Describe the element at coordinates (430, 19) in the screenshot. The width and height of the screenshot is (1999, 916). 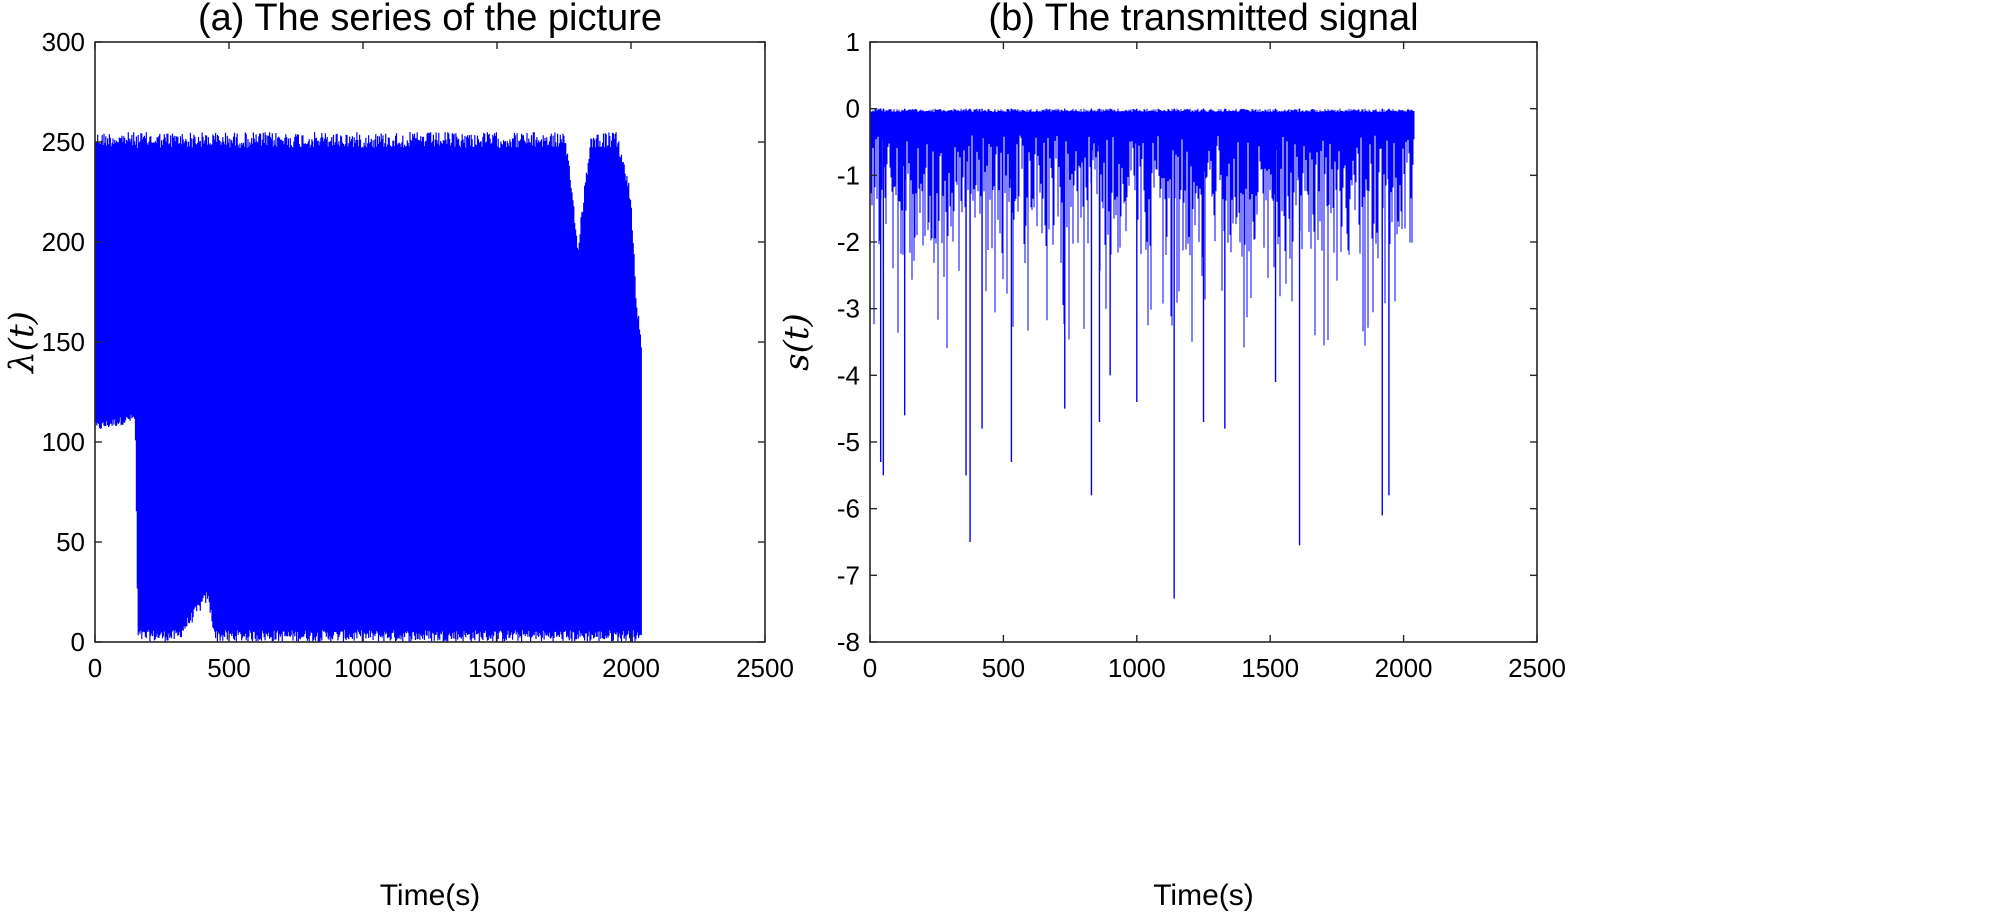
I see `chart-a-title: (a) The series of the picture` at that location.